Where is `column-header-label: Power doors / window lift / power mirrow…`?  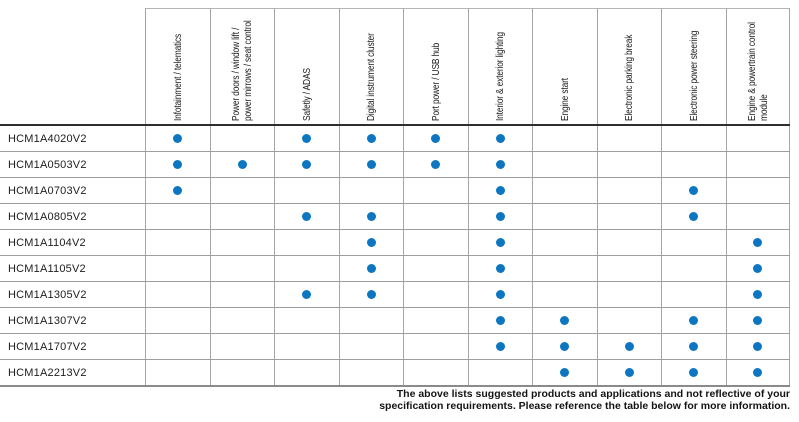
column-header-label: Power doors / window lift / power mirrow… is located at coordinates (242, 70).